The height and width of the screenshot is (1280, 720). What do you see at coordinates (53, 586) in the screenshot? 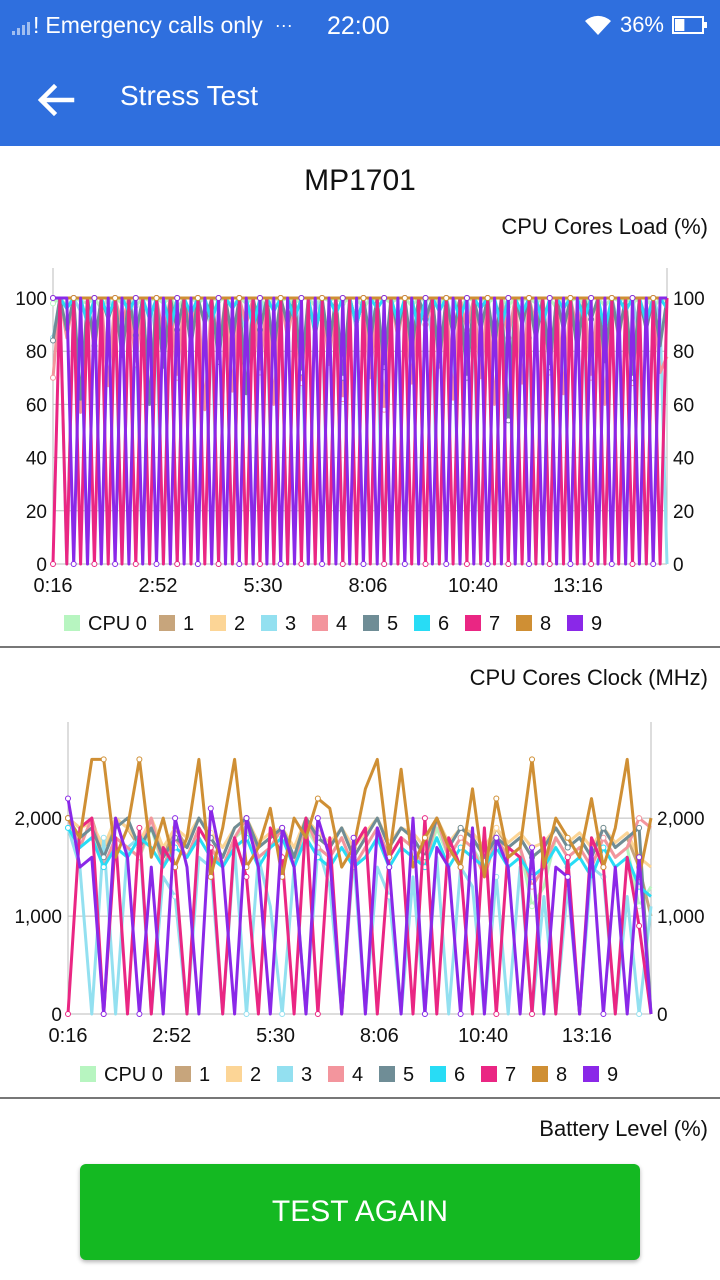
I see `x-tick-label: 0:16` at bounding box center [53, 586].